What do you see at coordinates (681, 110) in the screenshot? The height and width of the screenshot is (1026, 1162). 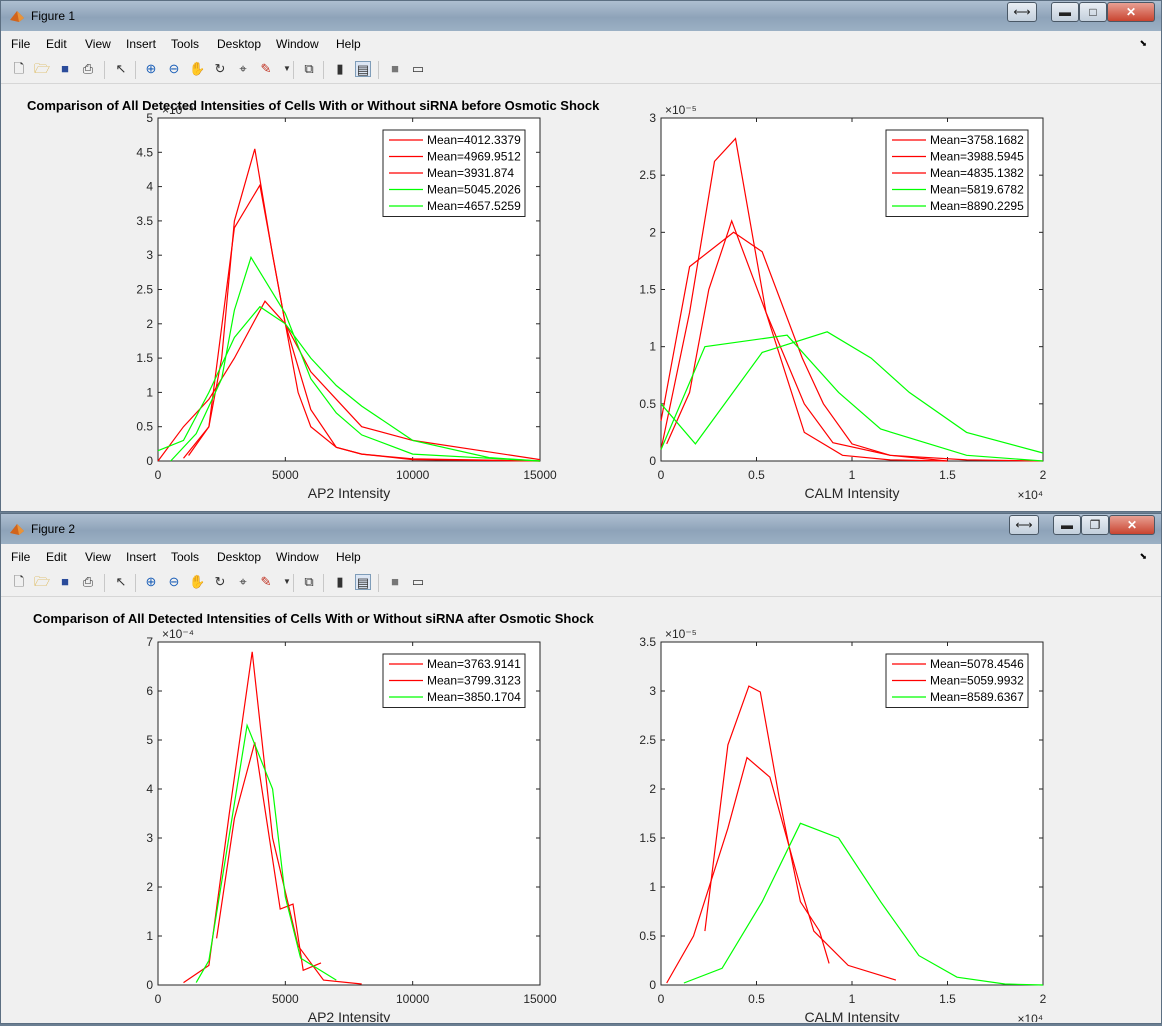 I see `y-exponent-label: ×10⁻⁵` at bounding box center [681, 110].